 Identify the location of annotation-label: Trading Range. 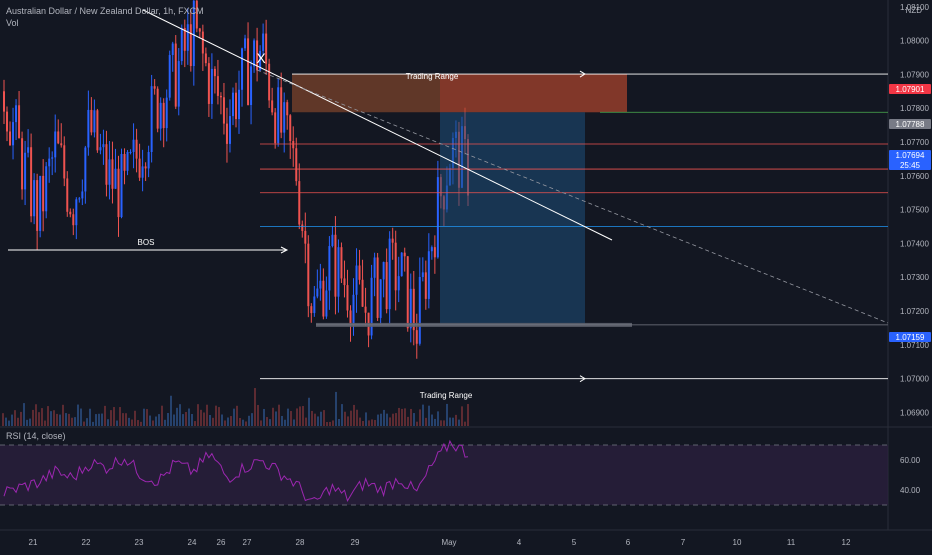
(432, 76).